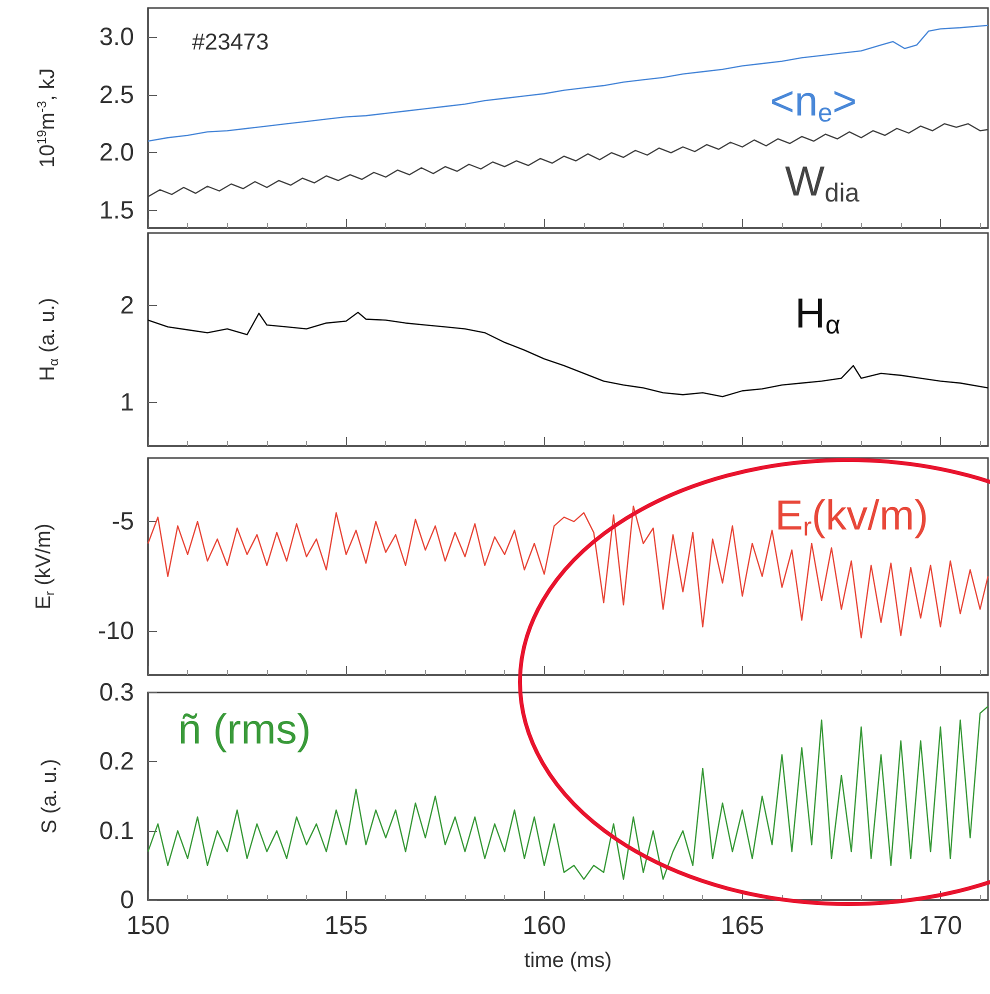 The image size is (990, 994). What do you see at coordinates (116, 830) in the screenshot?
I see `y-tick-label: 0.1` at bounding box center [116, 830].